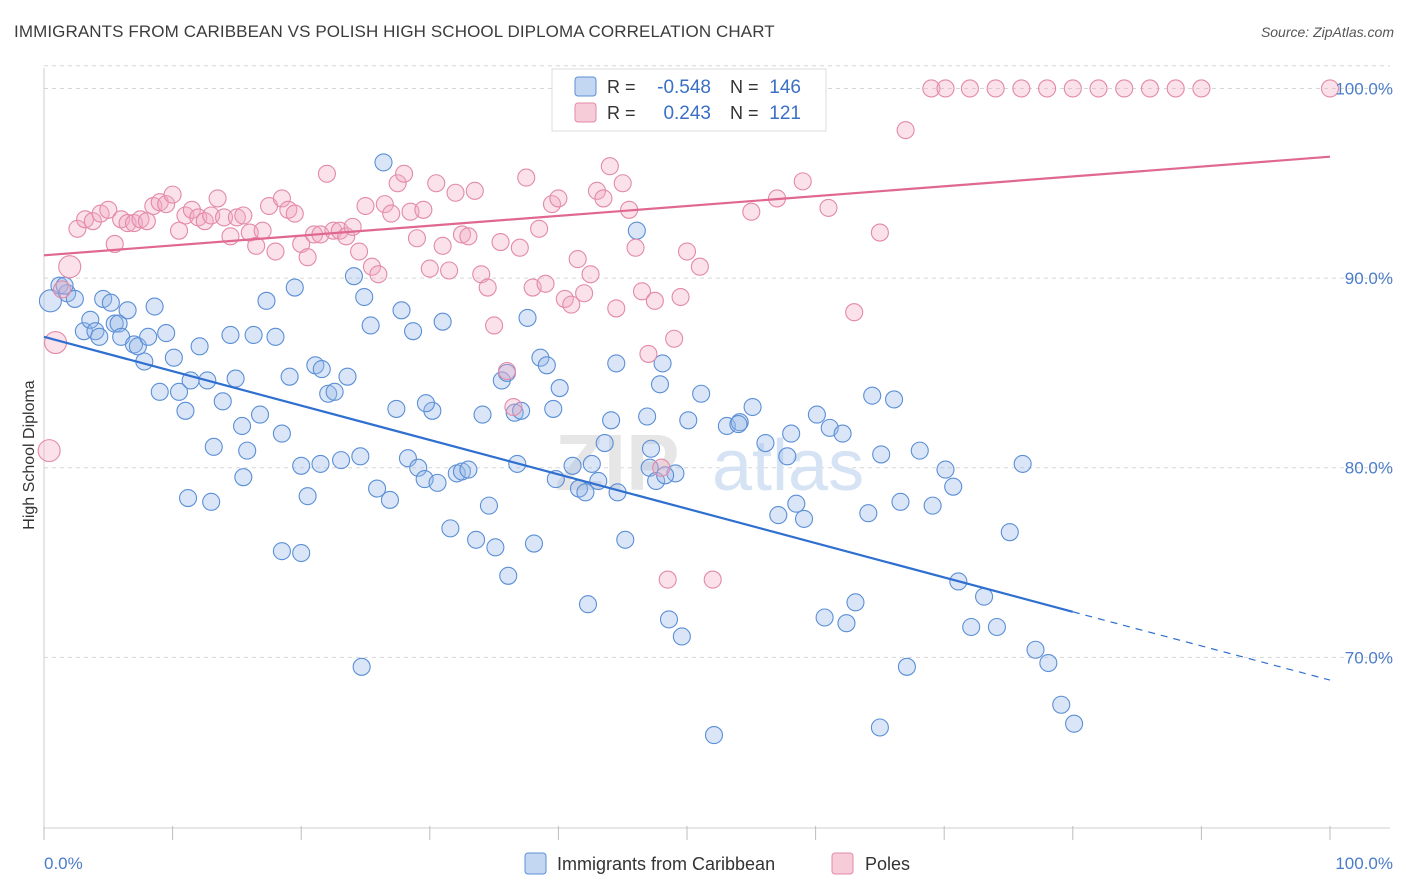  What do you see at coordinates (1369, 278) in the screenshot?
I see `y-tick-label: 90.0%` at bounding box center [1369, 278].